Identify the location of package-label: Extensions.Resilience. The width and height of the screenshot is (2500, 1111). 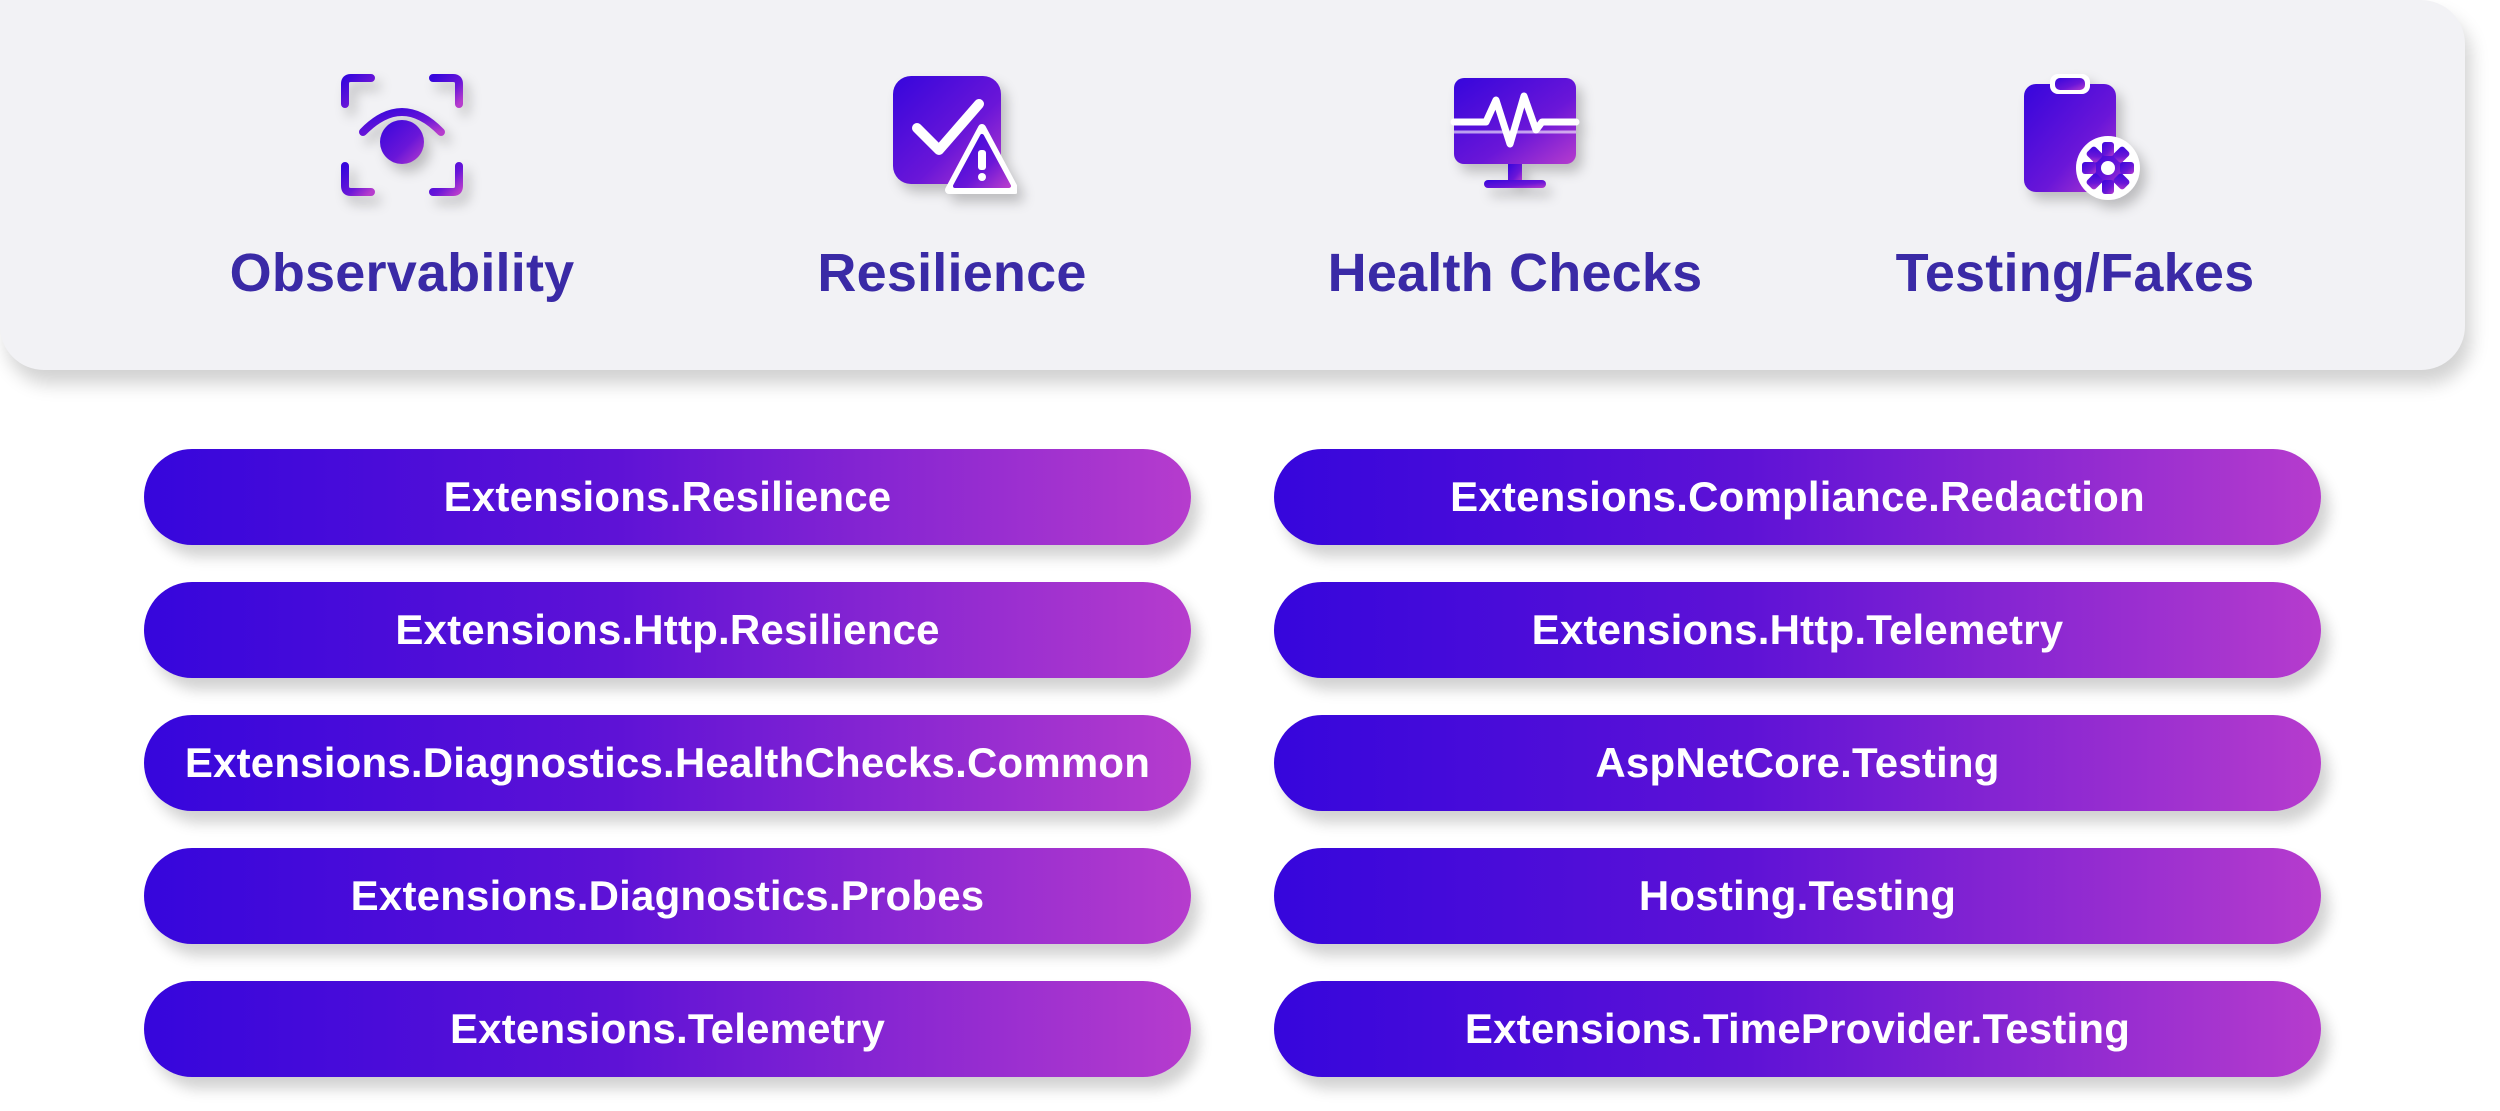
(667, 496).